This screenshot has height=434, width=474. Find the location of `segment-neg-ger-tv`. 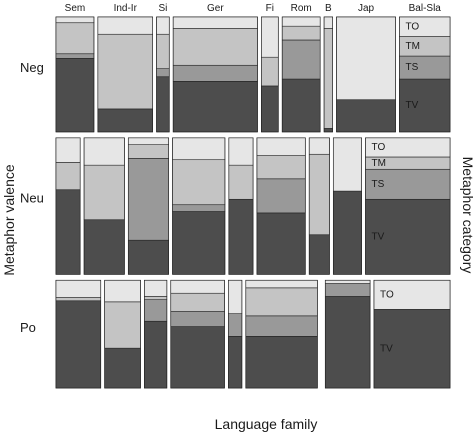

segment-neg-ger-tv is located at coordinates (215, 107).